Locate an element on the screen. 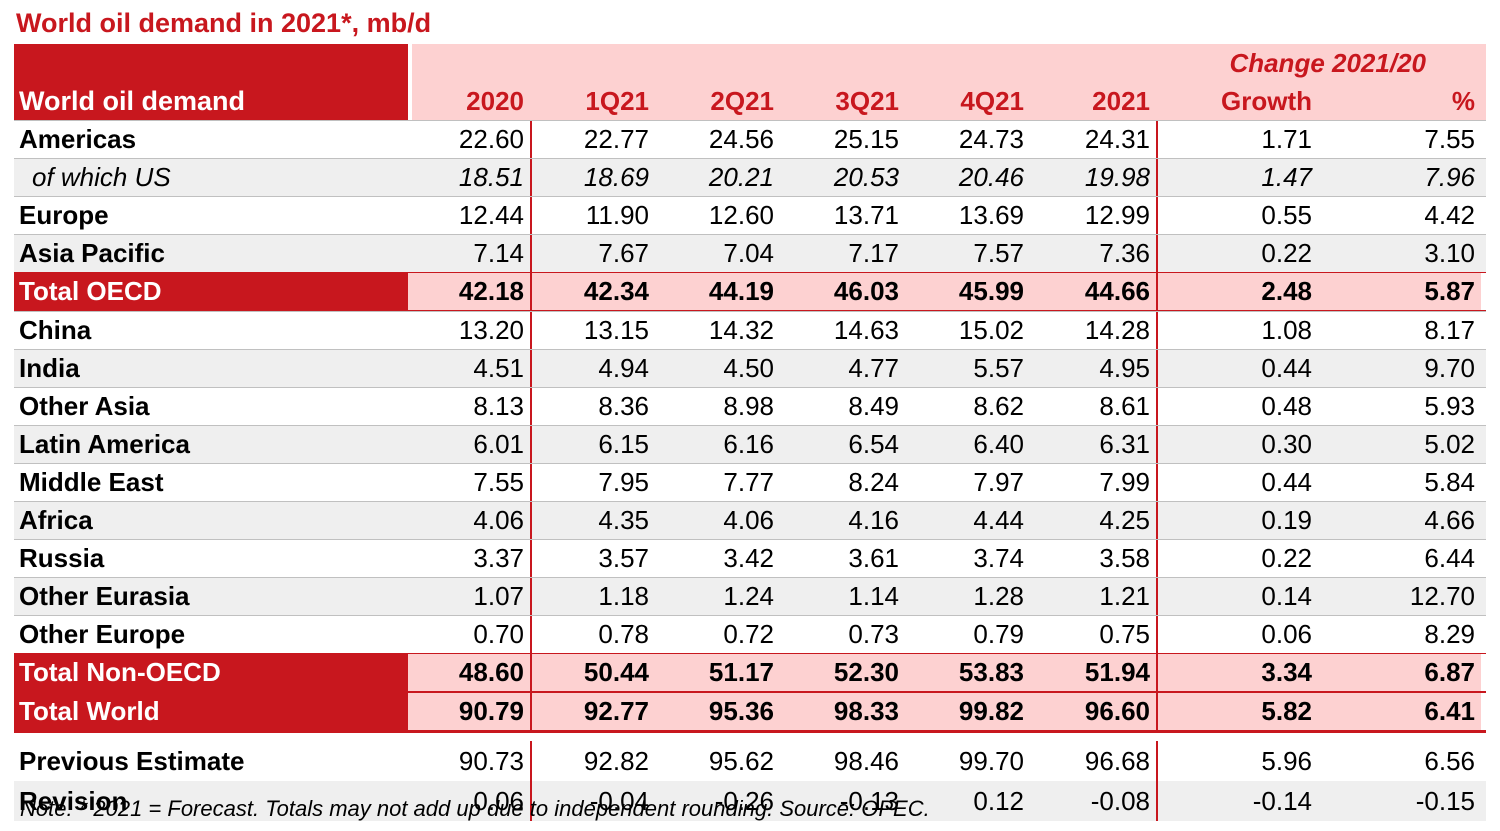 The width and height of the screenshot is (1500, 831). row-label: Middle East is located at coordinates (91, 482).